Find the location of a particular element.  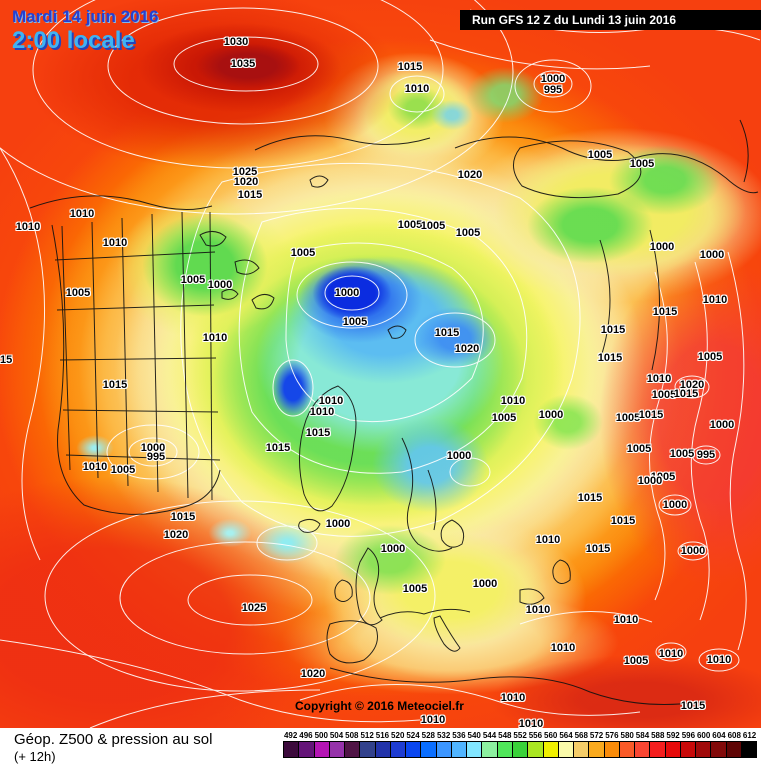

pressure-label: 1035 is located at coordinates (243, 64).